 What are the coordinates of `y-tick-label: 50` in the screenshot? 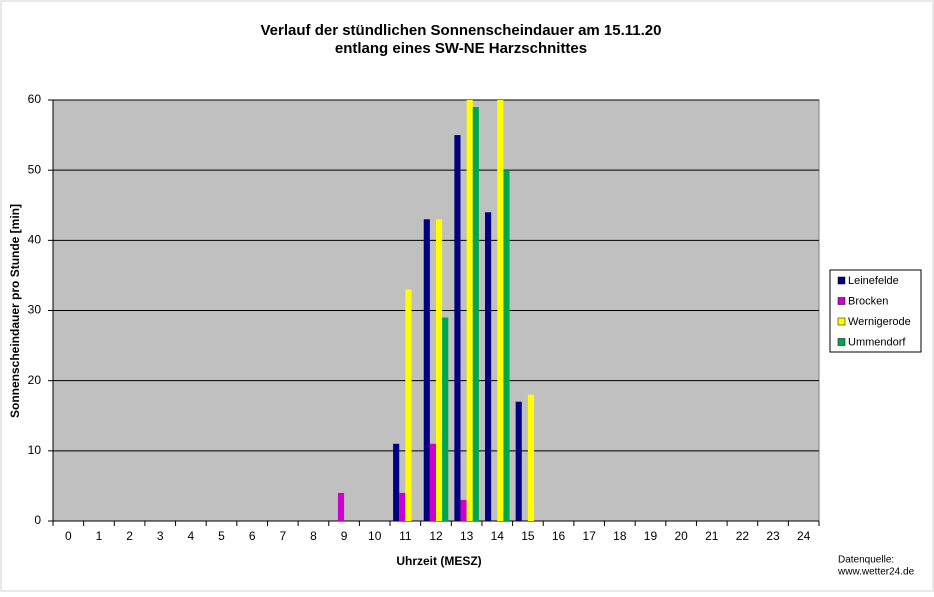 It's located at (35, 169).